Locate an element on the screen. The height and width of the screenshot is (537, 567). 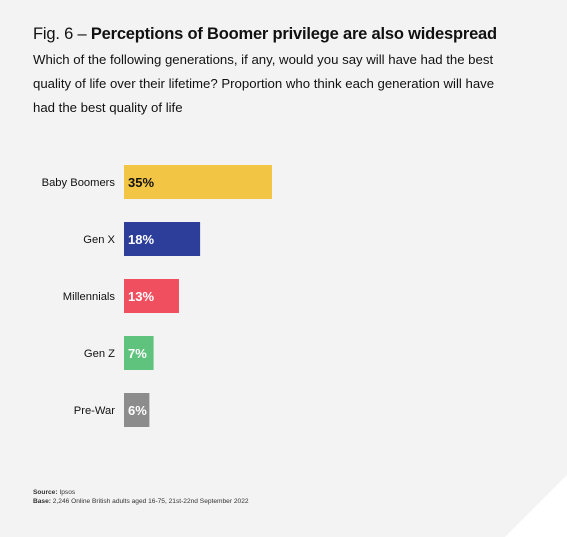
bar-gen-x is located at coordinates (162, 239).